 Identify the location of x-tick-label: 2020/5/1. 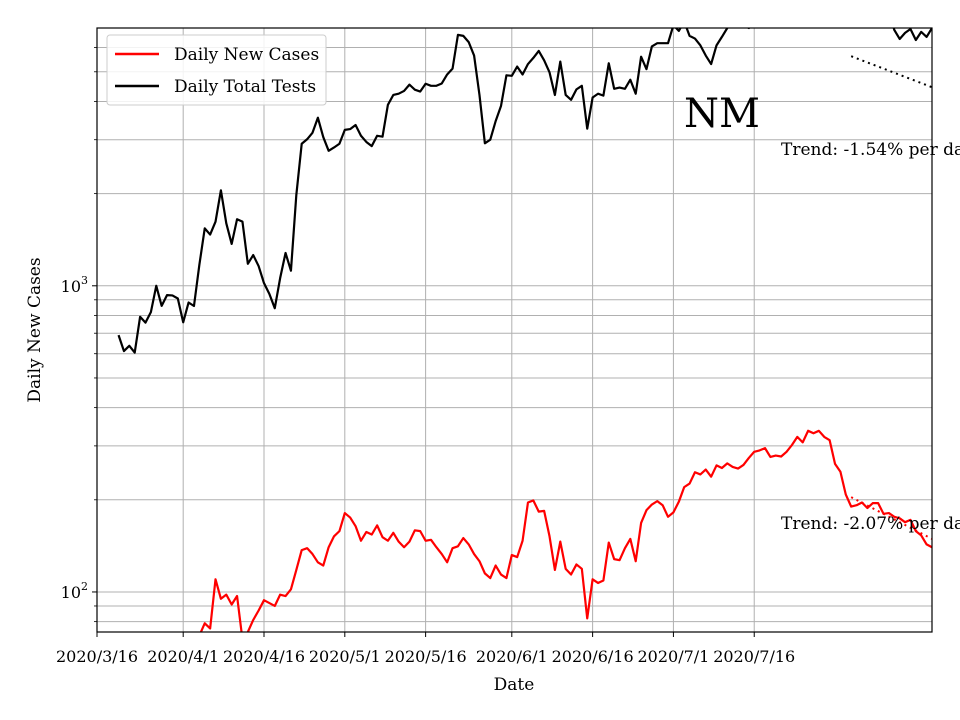
(345, 656).